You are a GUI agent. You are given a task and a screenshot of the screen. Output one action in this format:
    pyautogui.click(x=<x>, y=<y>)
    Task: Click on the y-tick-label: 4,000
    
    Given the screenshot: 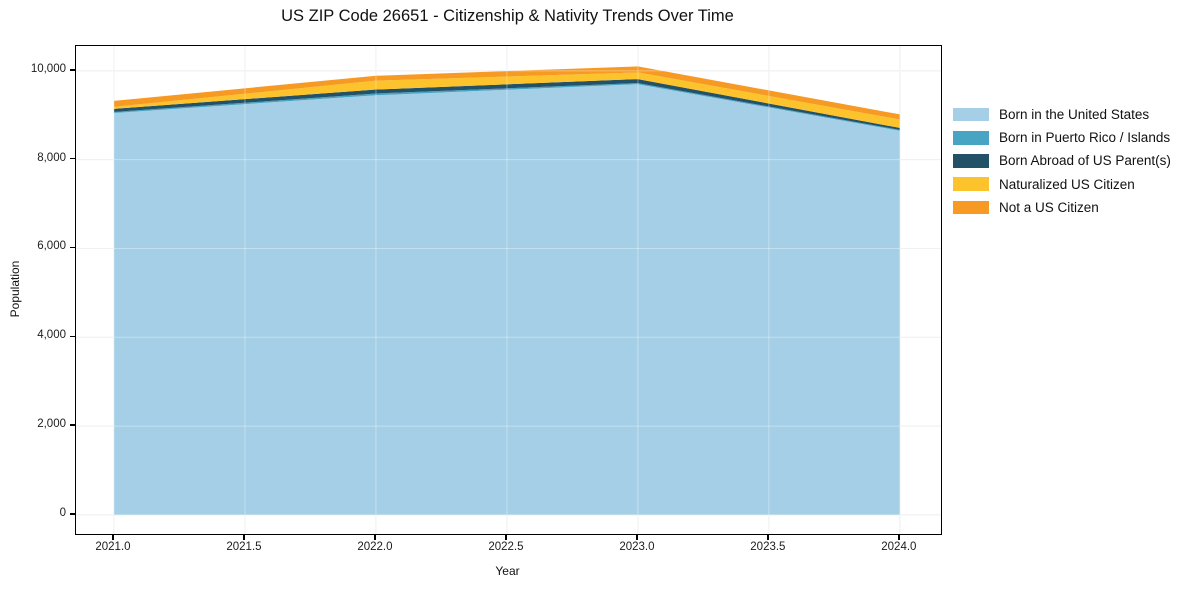 What is the action you would take?
    pyautogui.click(x=51, y=335)
    